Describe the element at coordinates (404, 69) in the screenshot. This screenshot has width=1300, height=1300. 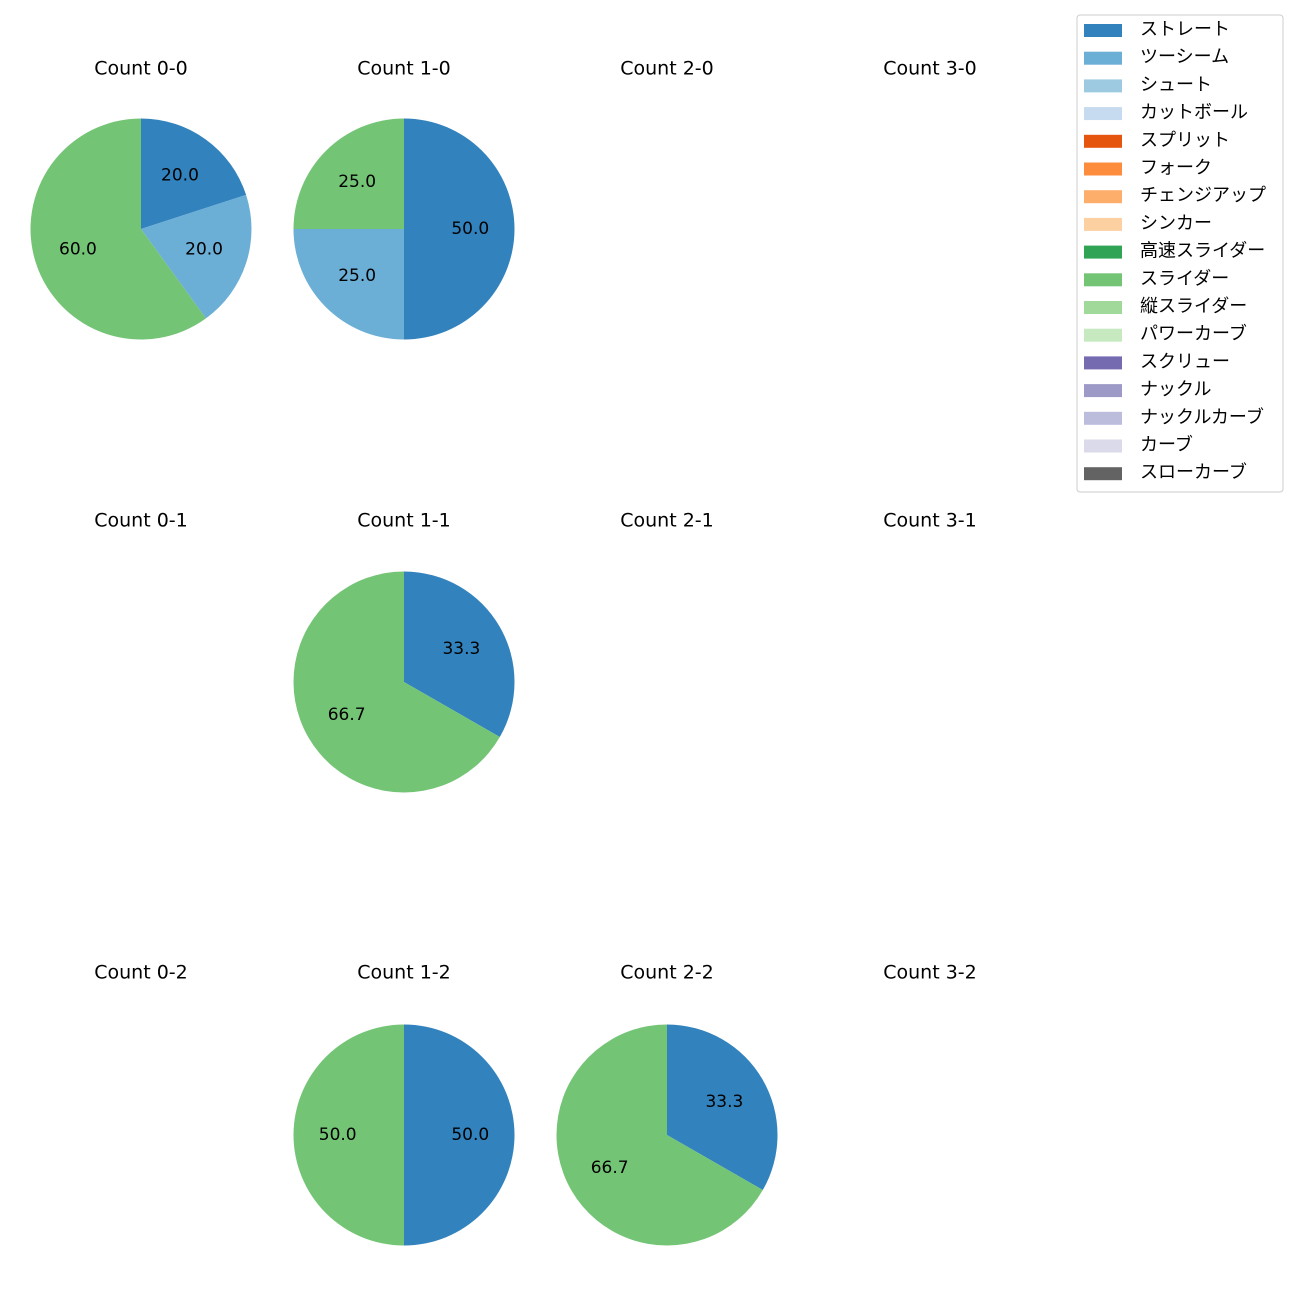
I see `panel-title: Count 1-0` at that location.